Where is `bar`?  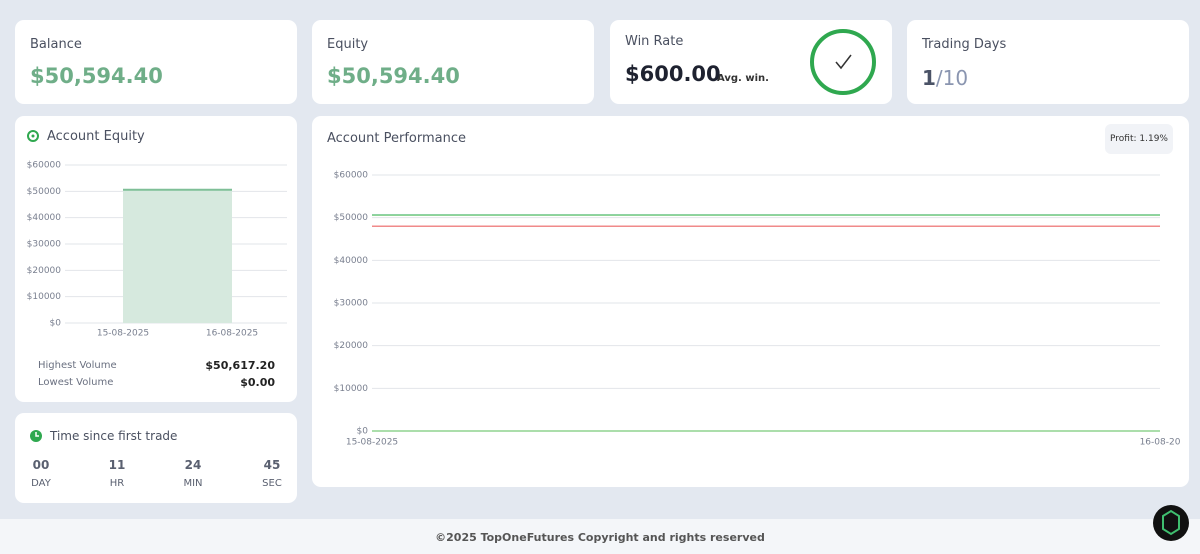 bar is located at coordinates (177, 256).